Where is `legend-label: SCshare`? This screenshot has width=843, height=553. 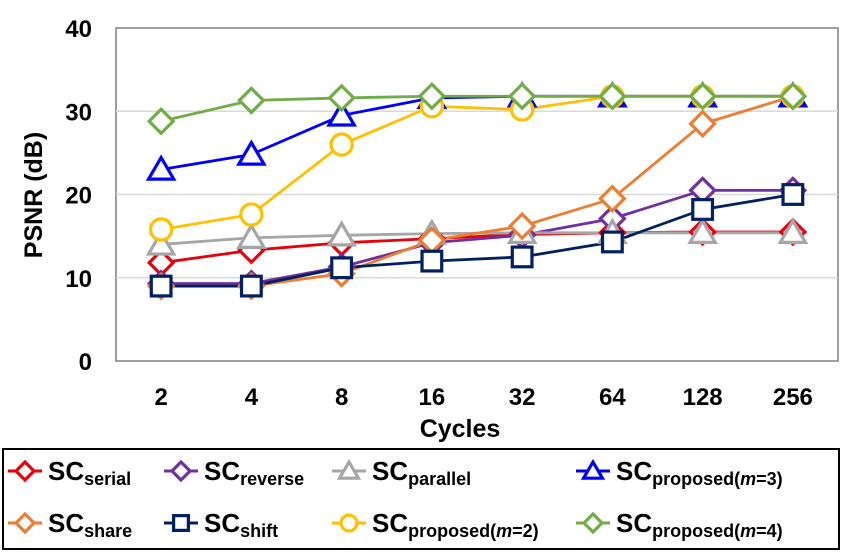 legend-label: SCshare is located at coordinates (90, 524).